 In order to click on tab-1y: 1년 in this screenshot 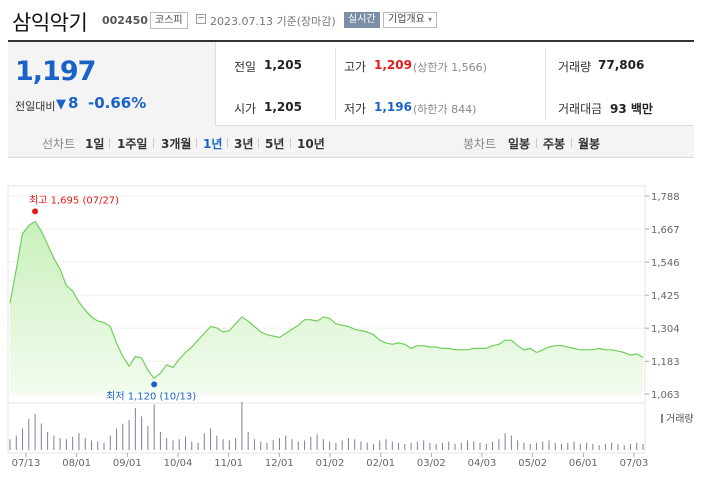, I will do `click(213, 144)`.